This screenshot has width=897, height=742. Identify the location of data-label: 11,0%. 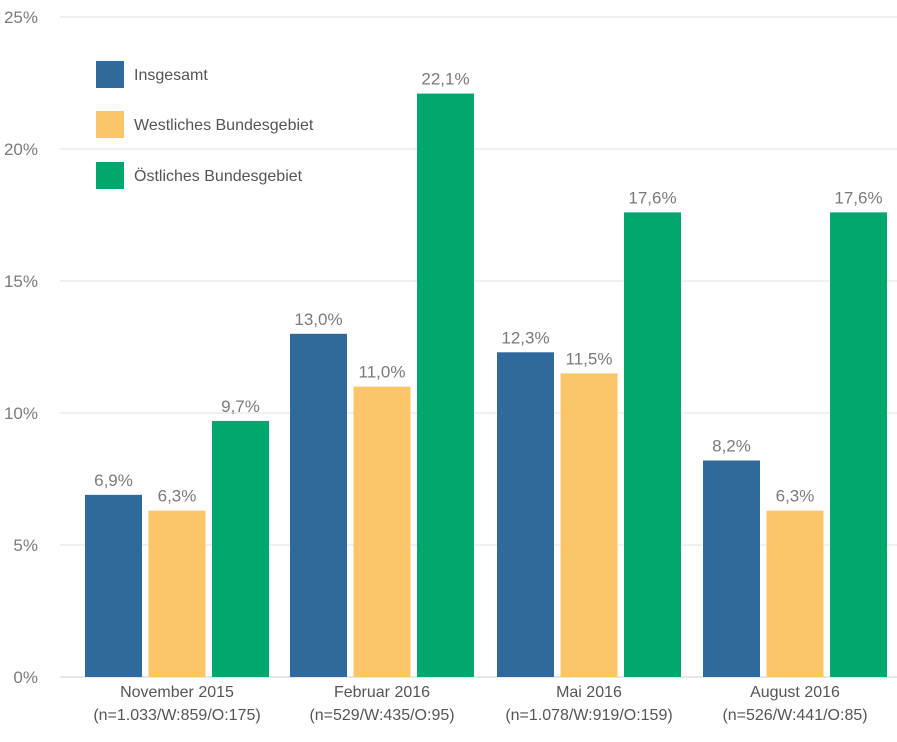
(382, 372).